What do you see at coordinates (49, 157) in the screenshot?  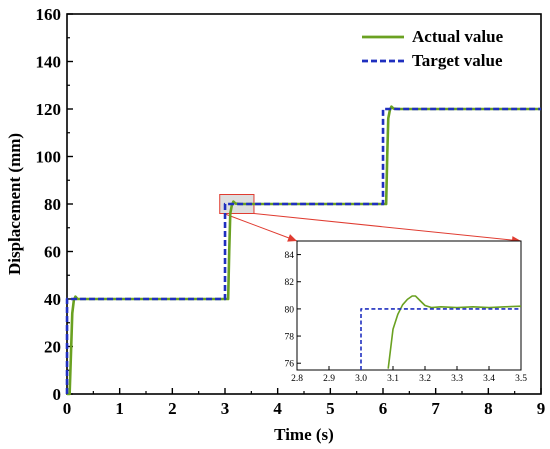 I see `y-tick-label-5: 100` at bounding box center [49, 157].